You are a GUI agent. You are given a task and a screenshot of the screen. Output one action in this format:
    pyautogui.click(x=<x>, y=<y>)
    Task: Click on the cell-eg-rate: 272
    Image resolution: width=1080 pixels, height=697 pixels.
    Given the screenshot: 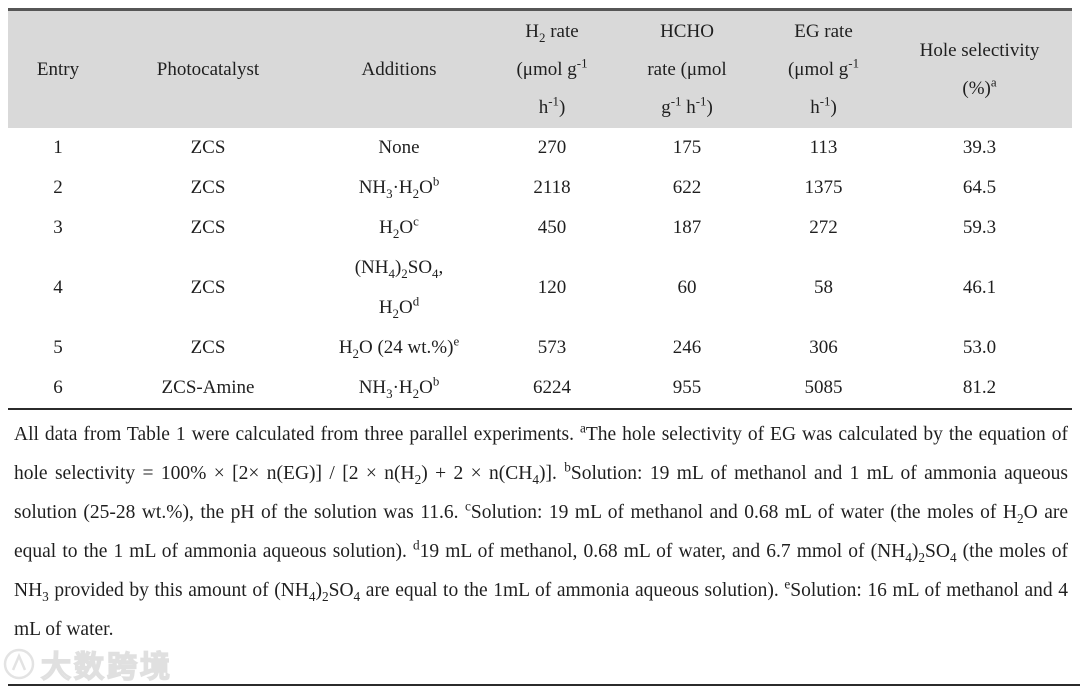 What is the action you would take?
    pyautogui.click(x=823, y=227)
    